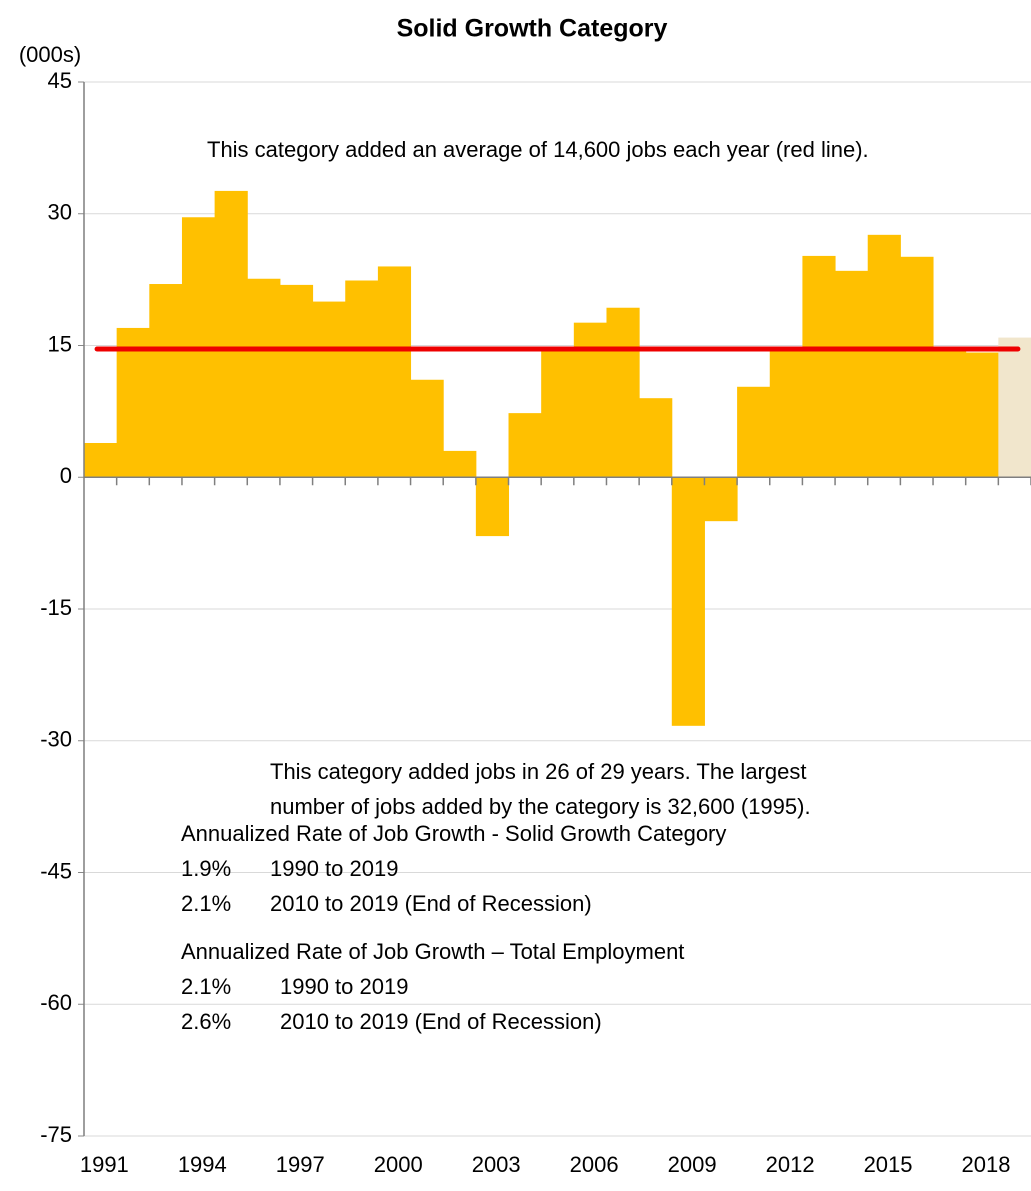 This screenshot has width=1031, height=1191. Describe the element at coordinates (60, 80) in the screenshot. I see `y-tick-label: 45` at that location.